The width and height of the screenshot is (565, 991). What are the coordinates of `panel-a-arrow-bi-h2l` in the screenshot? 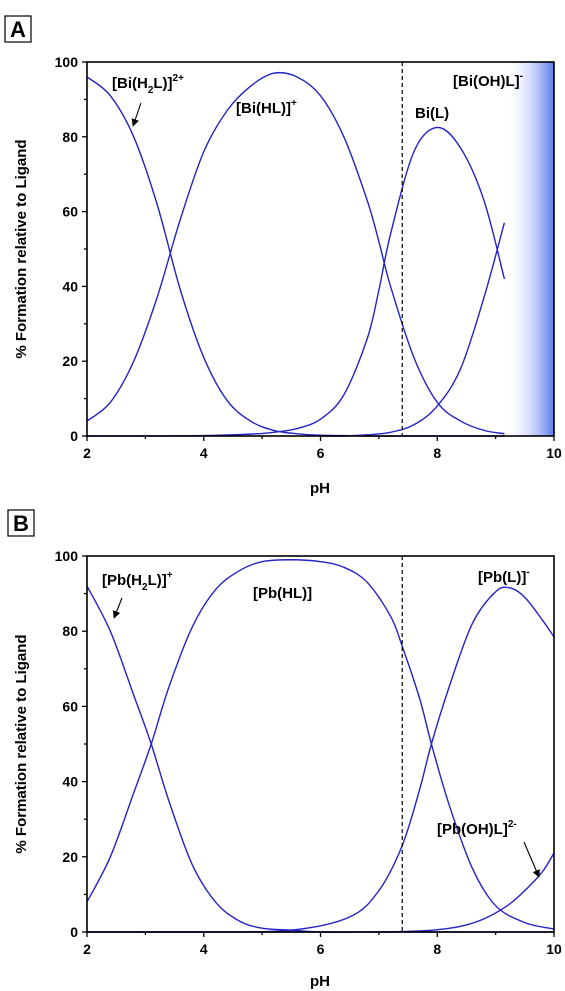 It's located at (136, 114).